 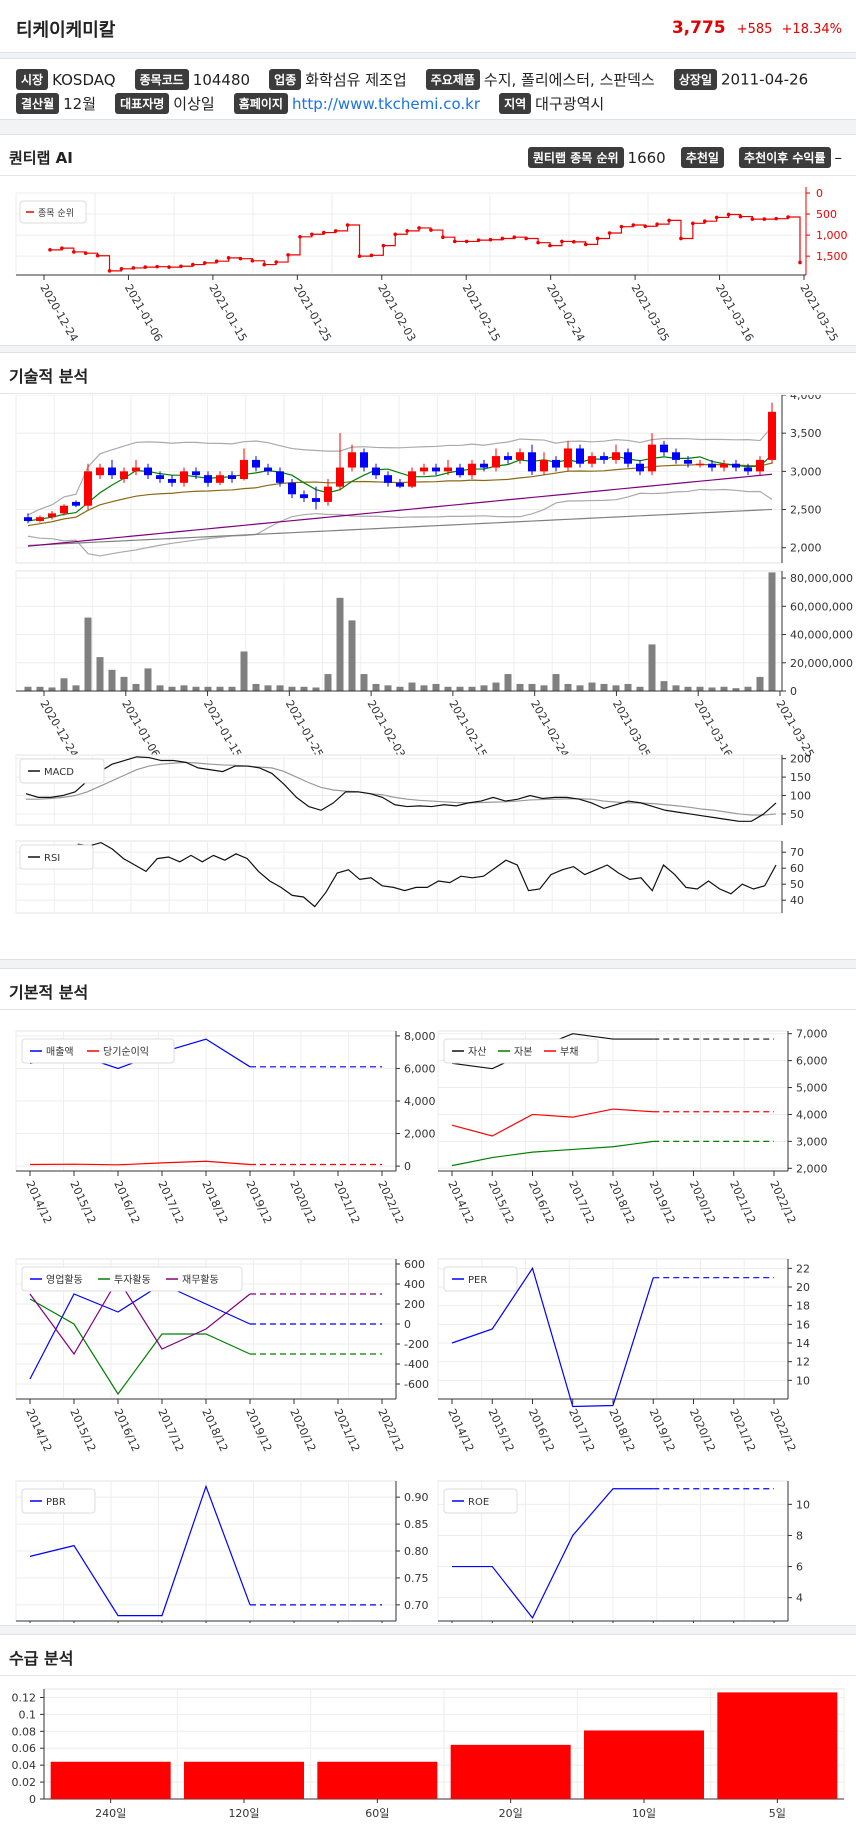 I want to click on y-tick-label: 4,000, so click(x=806, y=398).